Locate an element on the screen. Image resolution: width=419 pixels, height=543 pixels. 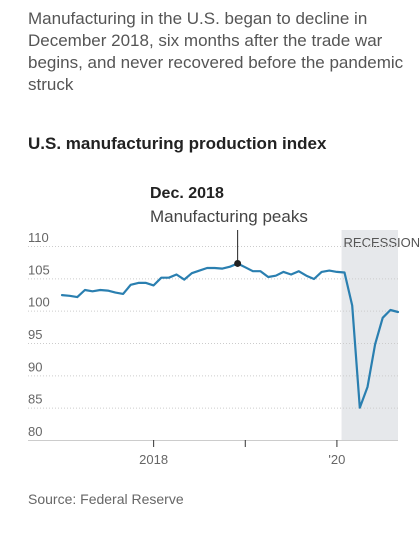
chart-title: U.S. manufacturing production index is located at coordinates (177, 143).